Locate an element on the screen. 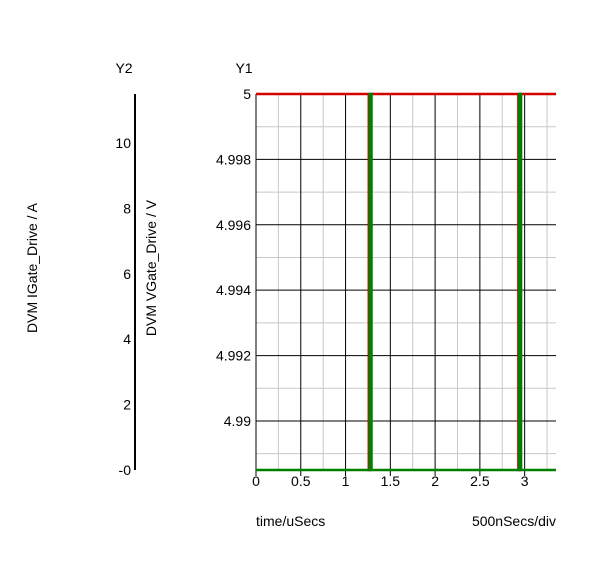 This screenshot has width=600, height=563. y2-tick-label: 8 is located at coordinates (127, 208).